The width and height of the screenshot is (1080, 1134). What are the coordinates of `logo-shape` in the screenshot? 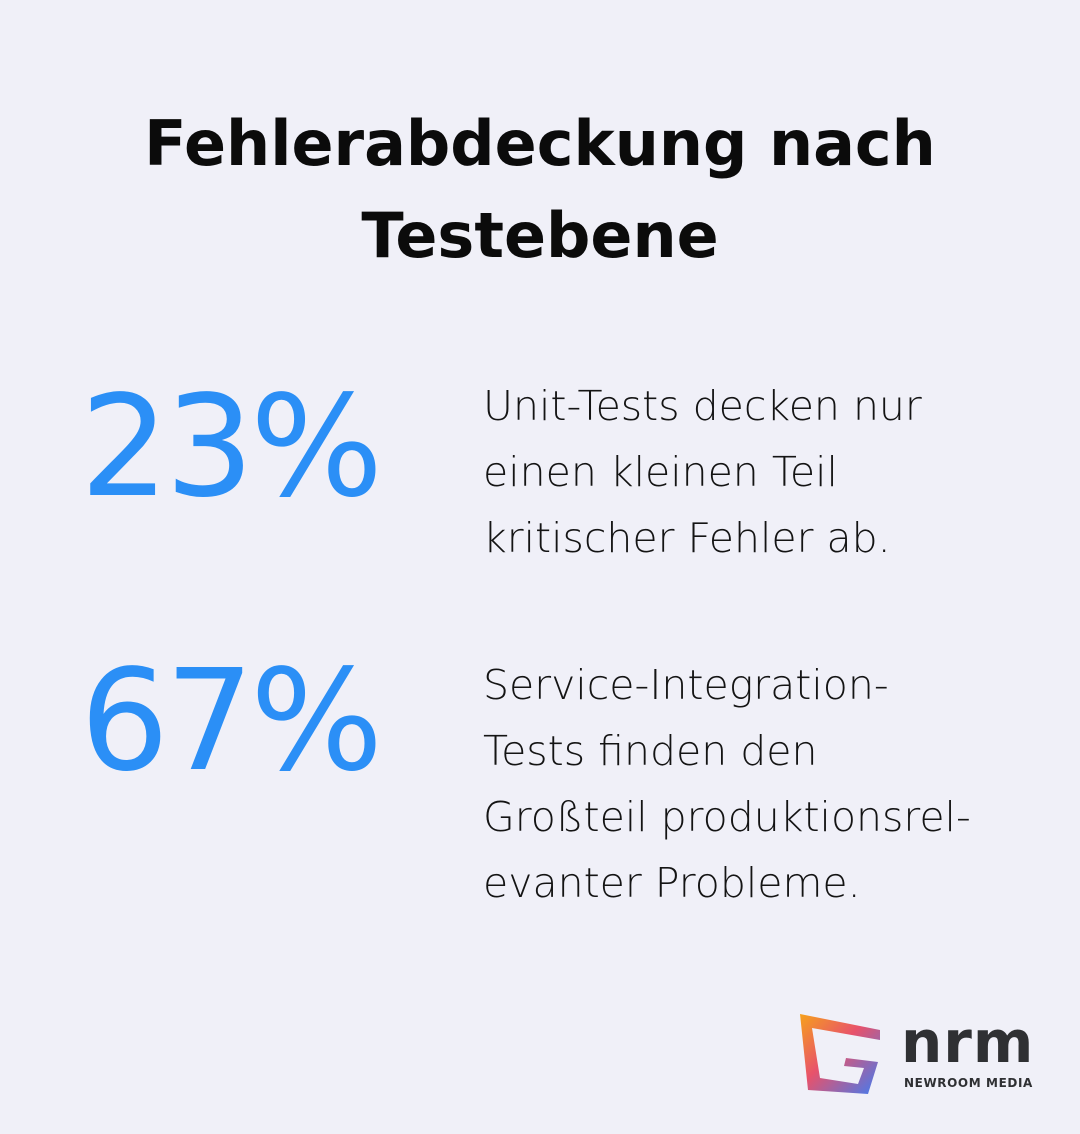 It's located at (840, 1054).